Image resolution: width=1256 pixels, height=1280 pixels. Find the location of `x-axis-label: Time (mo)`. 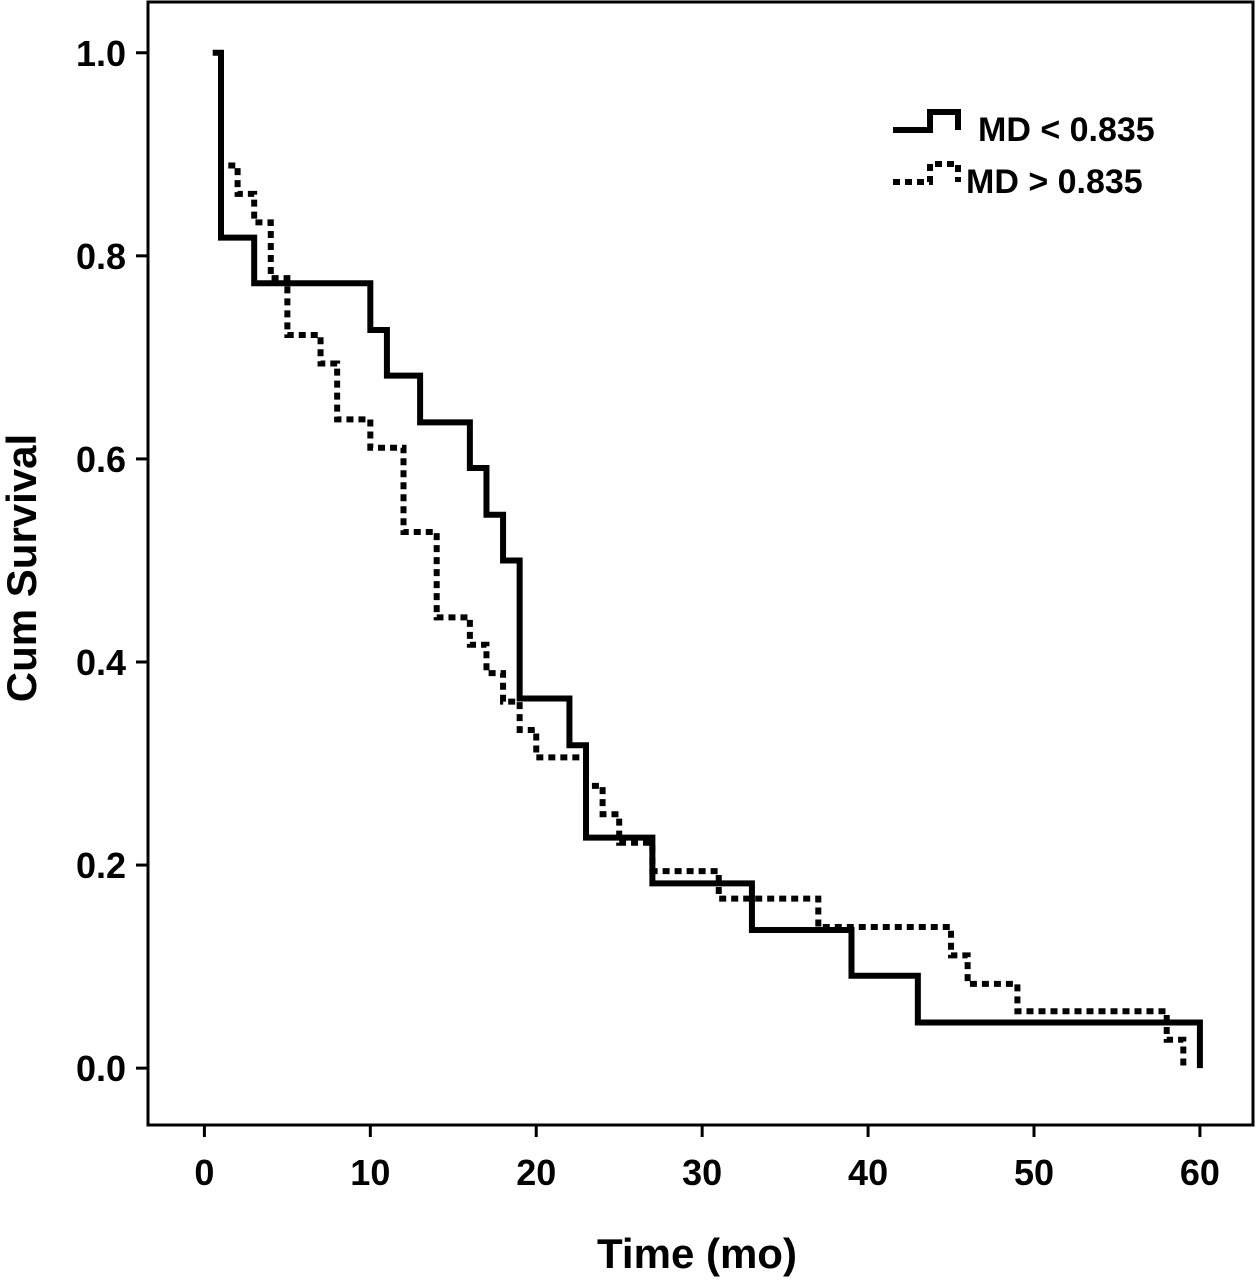

x-axis-label: Time (mo) is located at coordinates (697, 1253).